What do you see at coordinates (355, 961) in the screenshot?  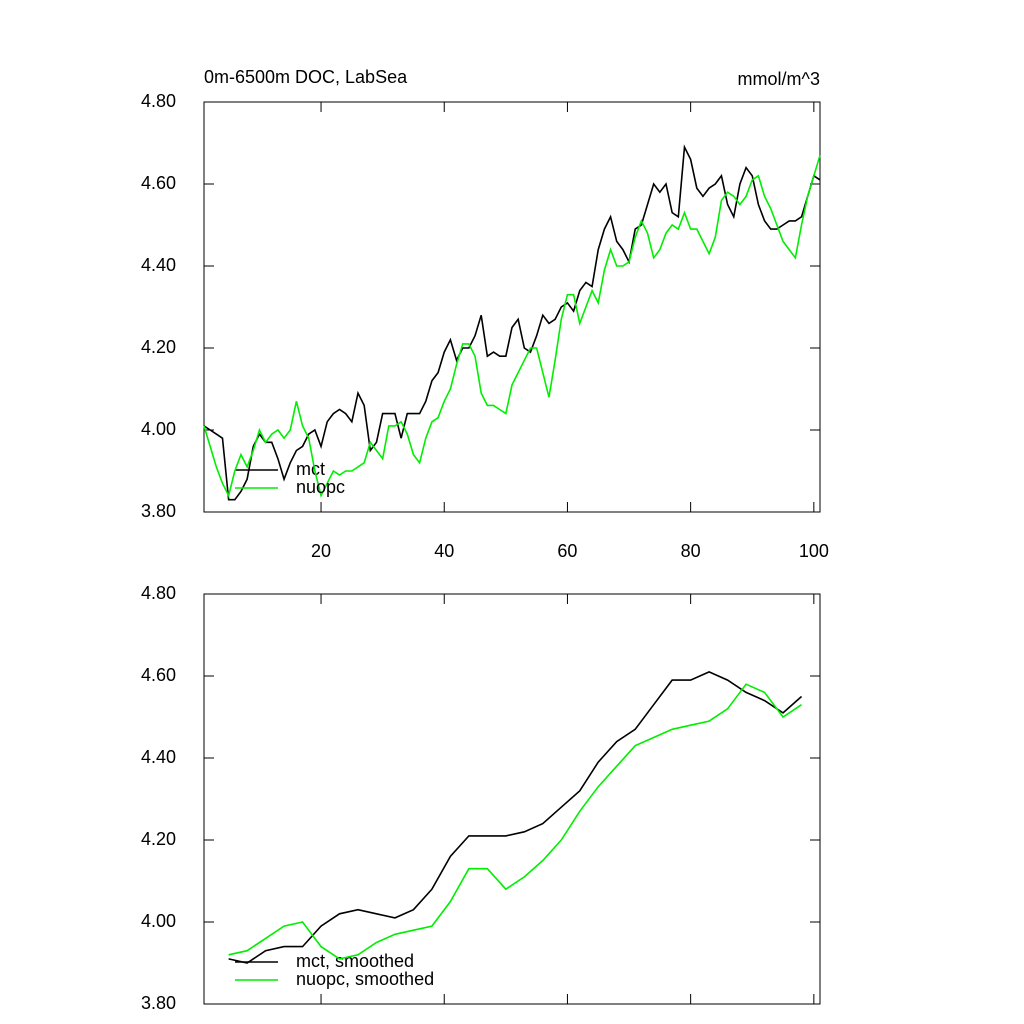 I see `legend-label: mct, smoothed` at bounding box center [355, 961].